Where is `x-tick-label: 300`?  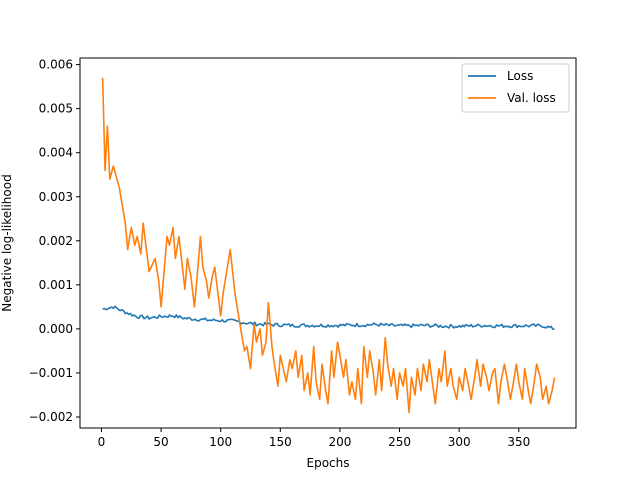
x-tick-label: 300 is located at coordinates (459, 442).